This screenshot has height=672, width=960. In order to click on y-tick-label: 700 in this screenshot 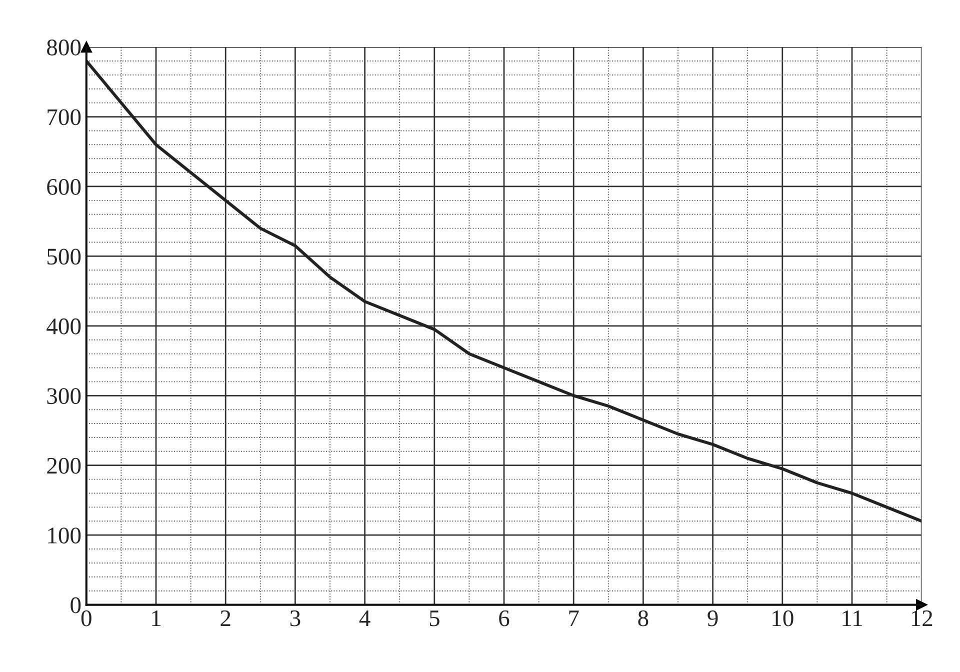, I will do `click(64, 117)`.